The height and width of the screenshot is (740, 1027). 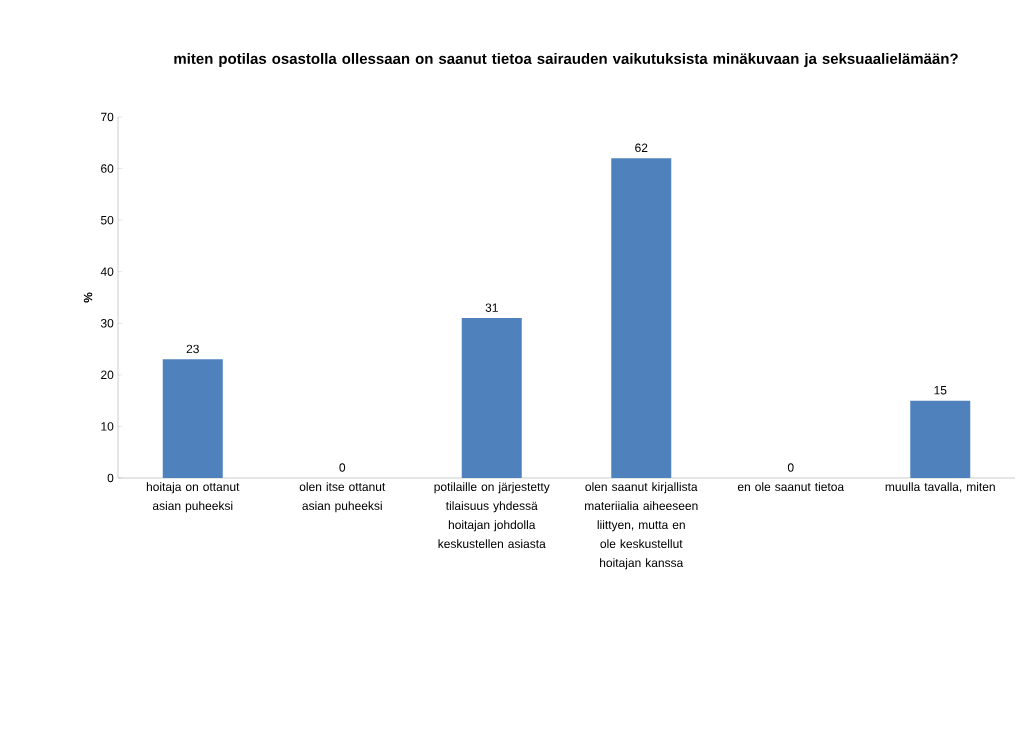 I want to click on data-label: 62, so click(x=641, y=148).